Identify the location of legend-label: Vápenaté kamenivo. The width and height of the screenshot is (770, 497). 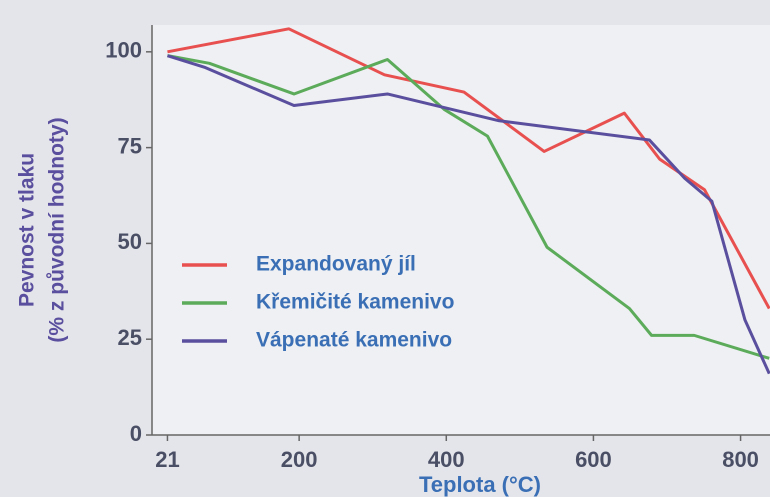
(354, 340).